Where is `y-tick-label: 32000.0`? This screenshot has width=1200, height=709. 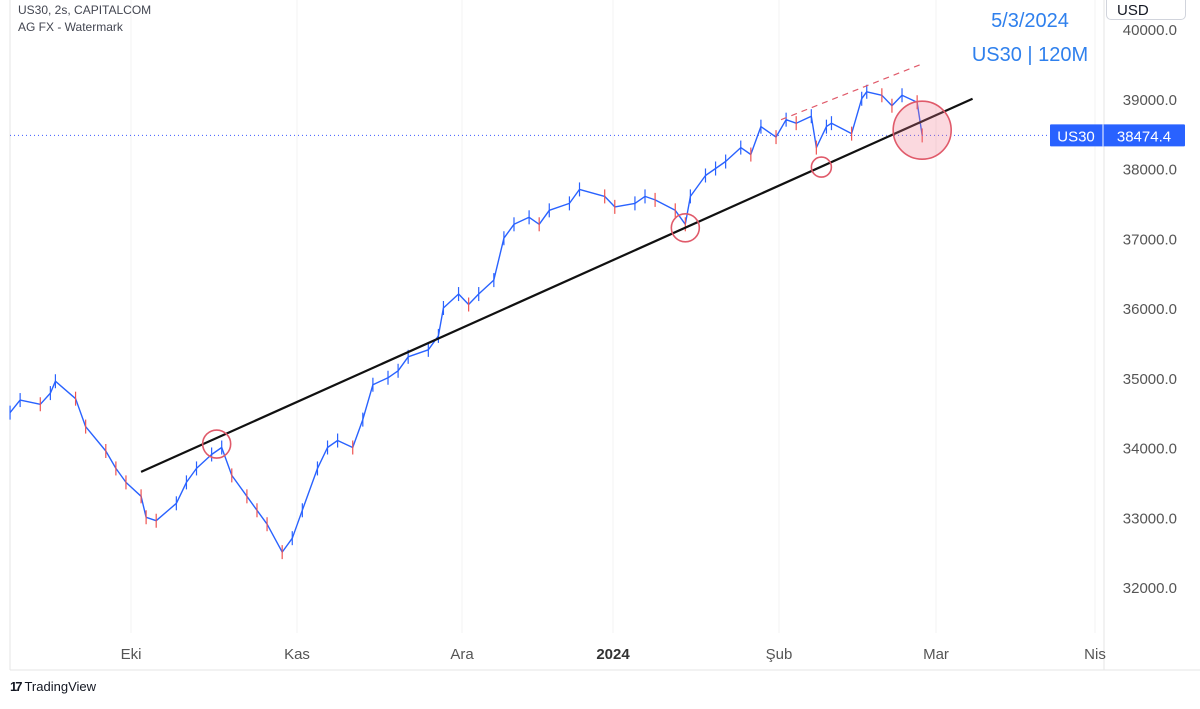
y-tick-label: 32000.0 is located at coordinates (1150, 588).